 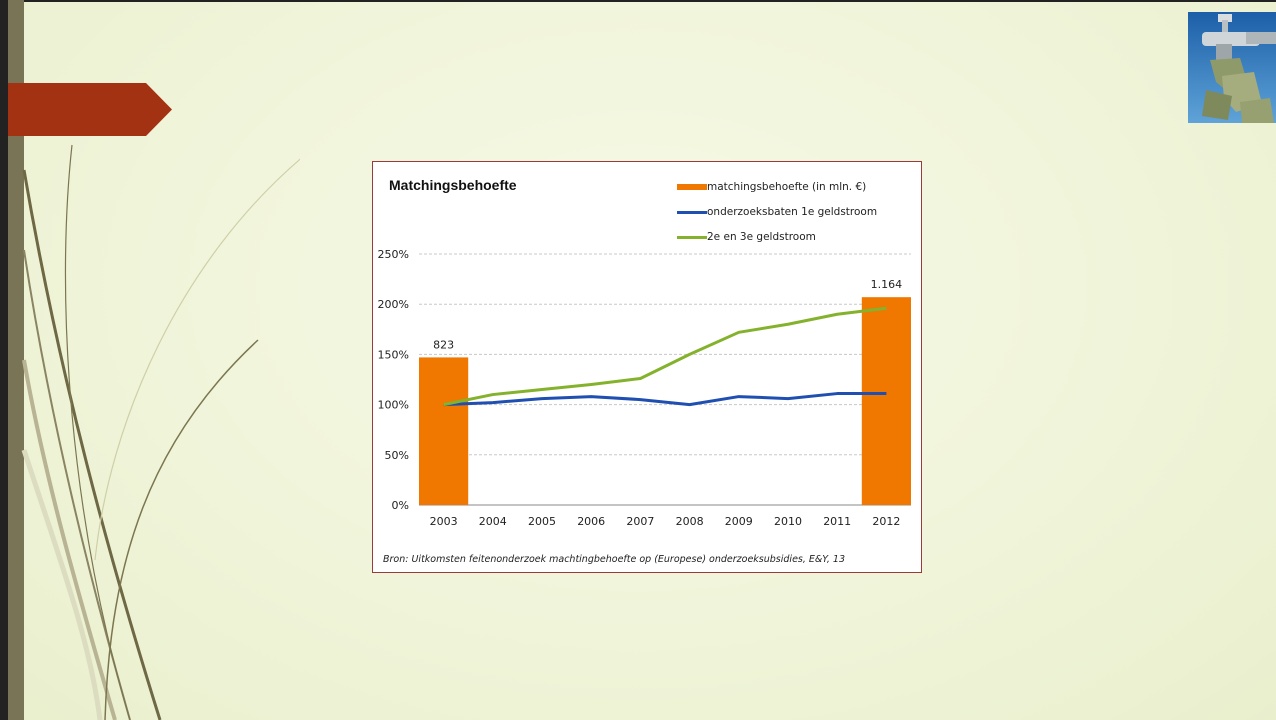 I want to click on title-accent-arrow, so click(x=90, y=109).